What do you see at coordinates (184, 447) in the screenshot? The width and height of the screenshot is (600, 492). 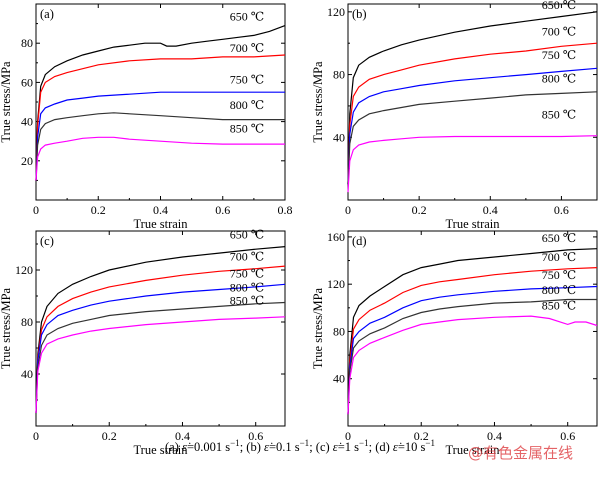 I see `caption-a-rate: ε̇` at bounding box center [184, 447].